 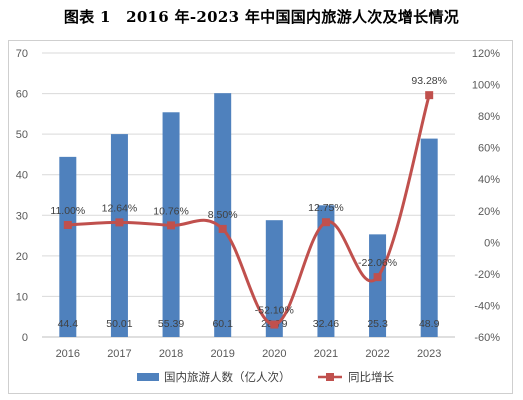 What do you see at coordinates (68, 324) in the screenshot?
I see `bar-value-label: 44.4` at bounding box center [68, 324].